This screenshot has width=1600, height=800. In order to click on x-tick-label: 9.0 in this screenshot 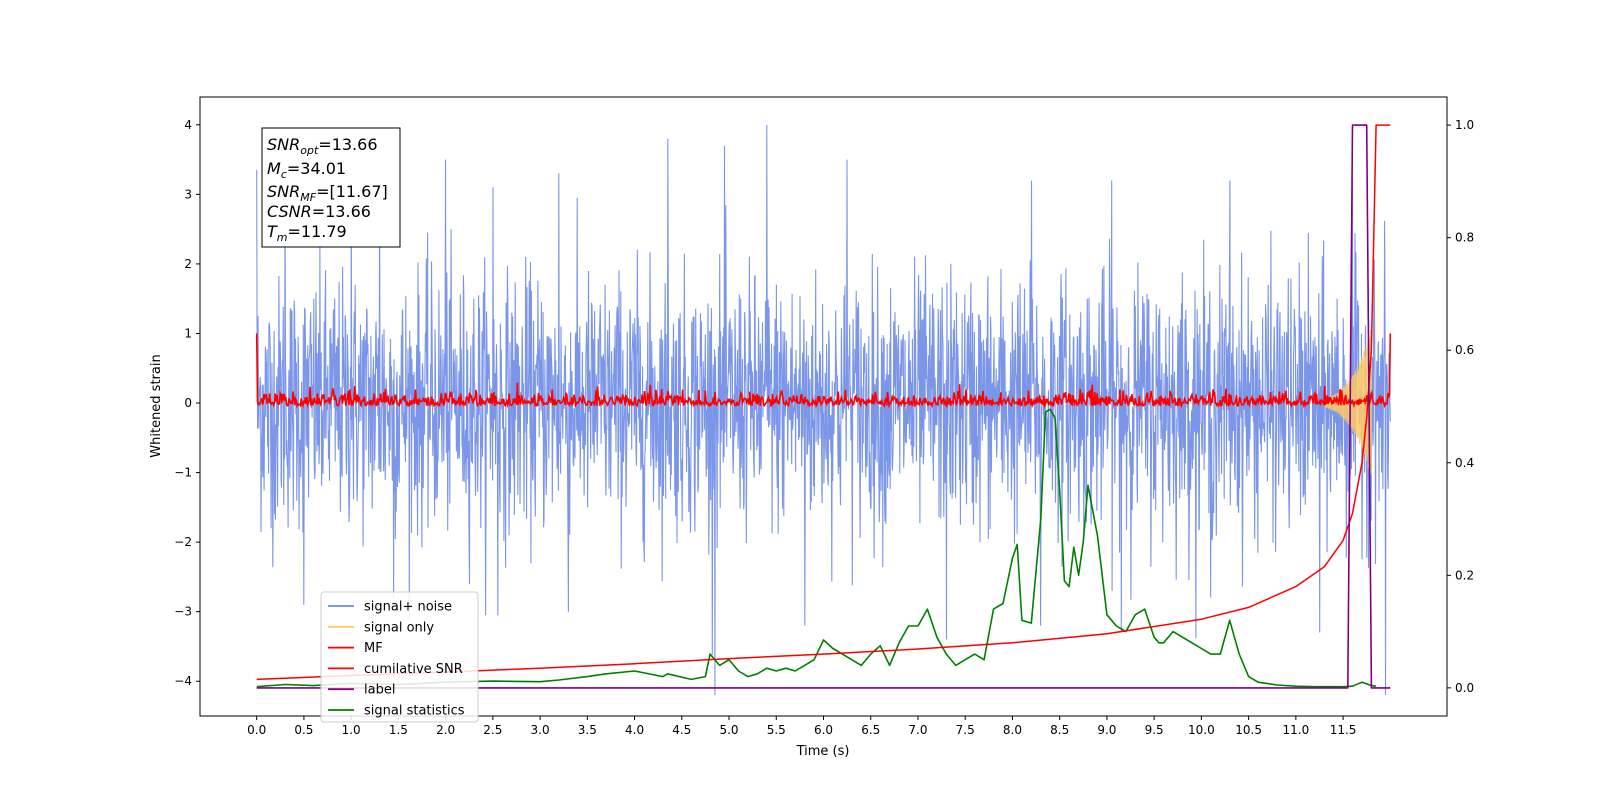, I will do `click(1106, 730)`.